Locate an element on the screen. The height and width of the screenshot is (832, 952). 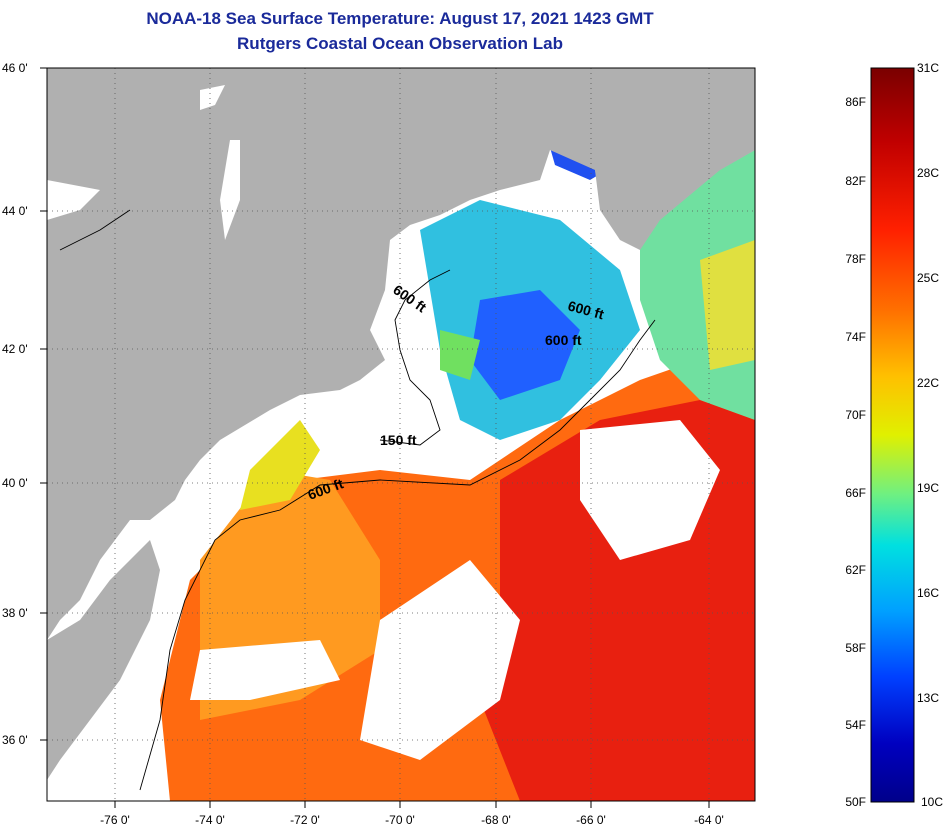
colorbar-celsius-label: 31C is located at coordinates (928, 68).